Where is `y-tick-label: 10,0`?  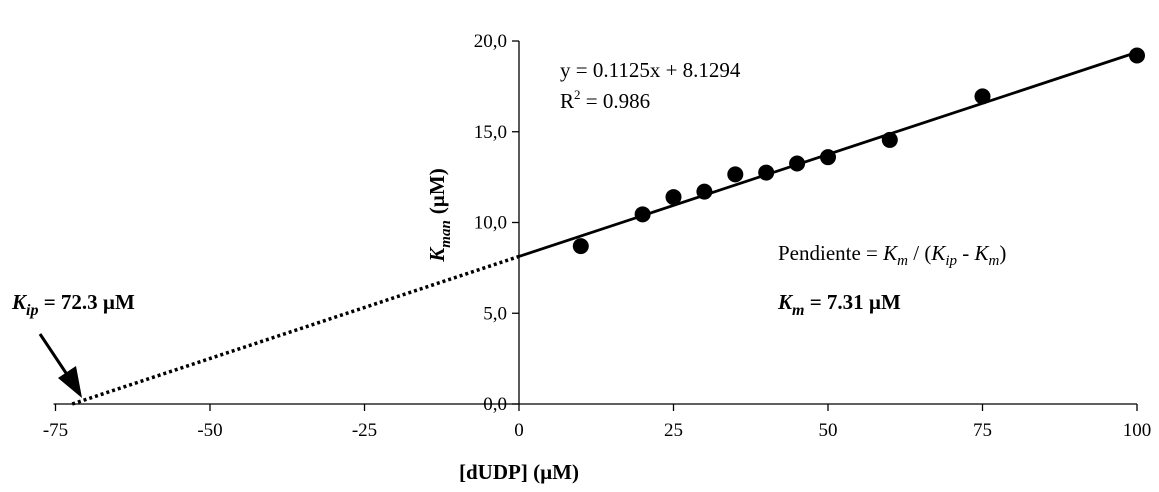 y-tick-label: 10,0 is located at coordinates (490, 223).